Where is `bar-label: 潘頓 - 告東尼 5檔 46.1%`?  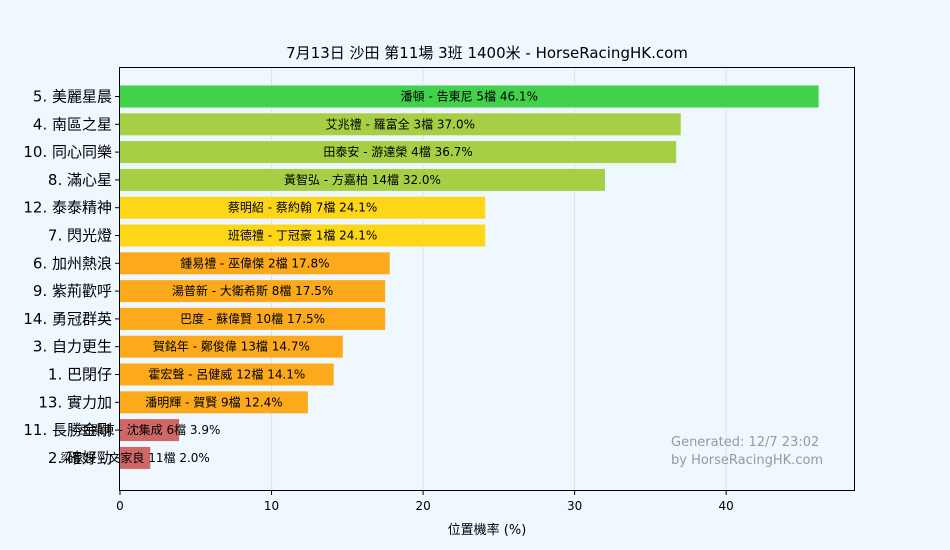
bar-label: 潘頓 - 告東尼 5檔 46.1% is located at coordinates (469, 97).